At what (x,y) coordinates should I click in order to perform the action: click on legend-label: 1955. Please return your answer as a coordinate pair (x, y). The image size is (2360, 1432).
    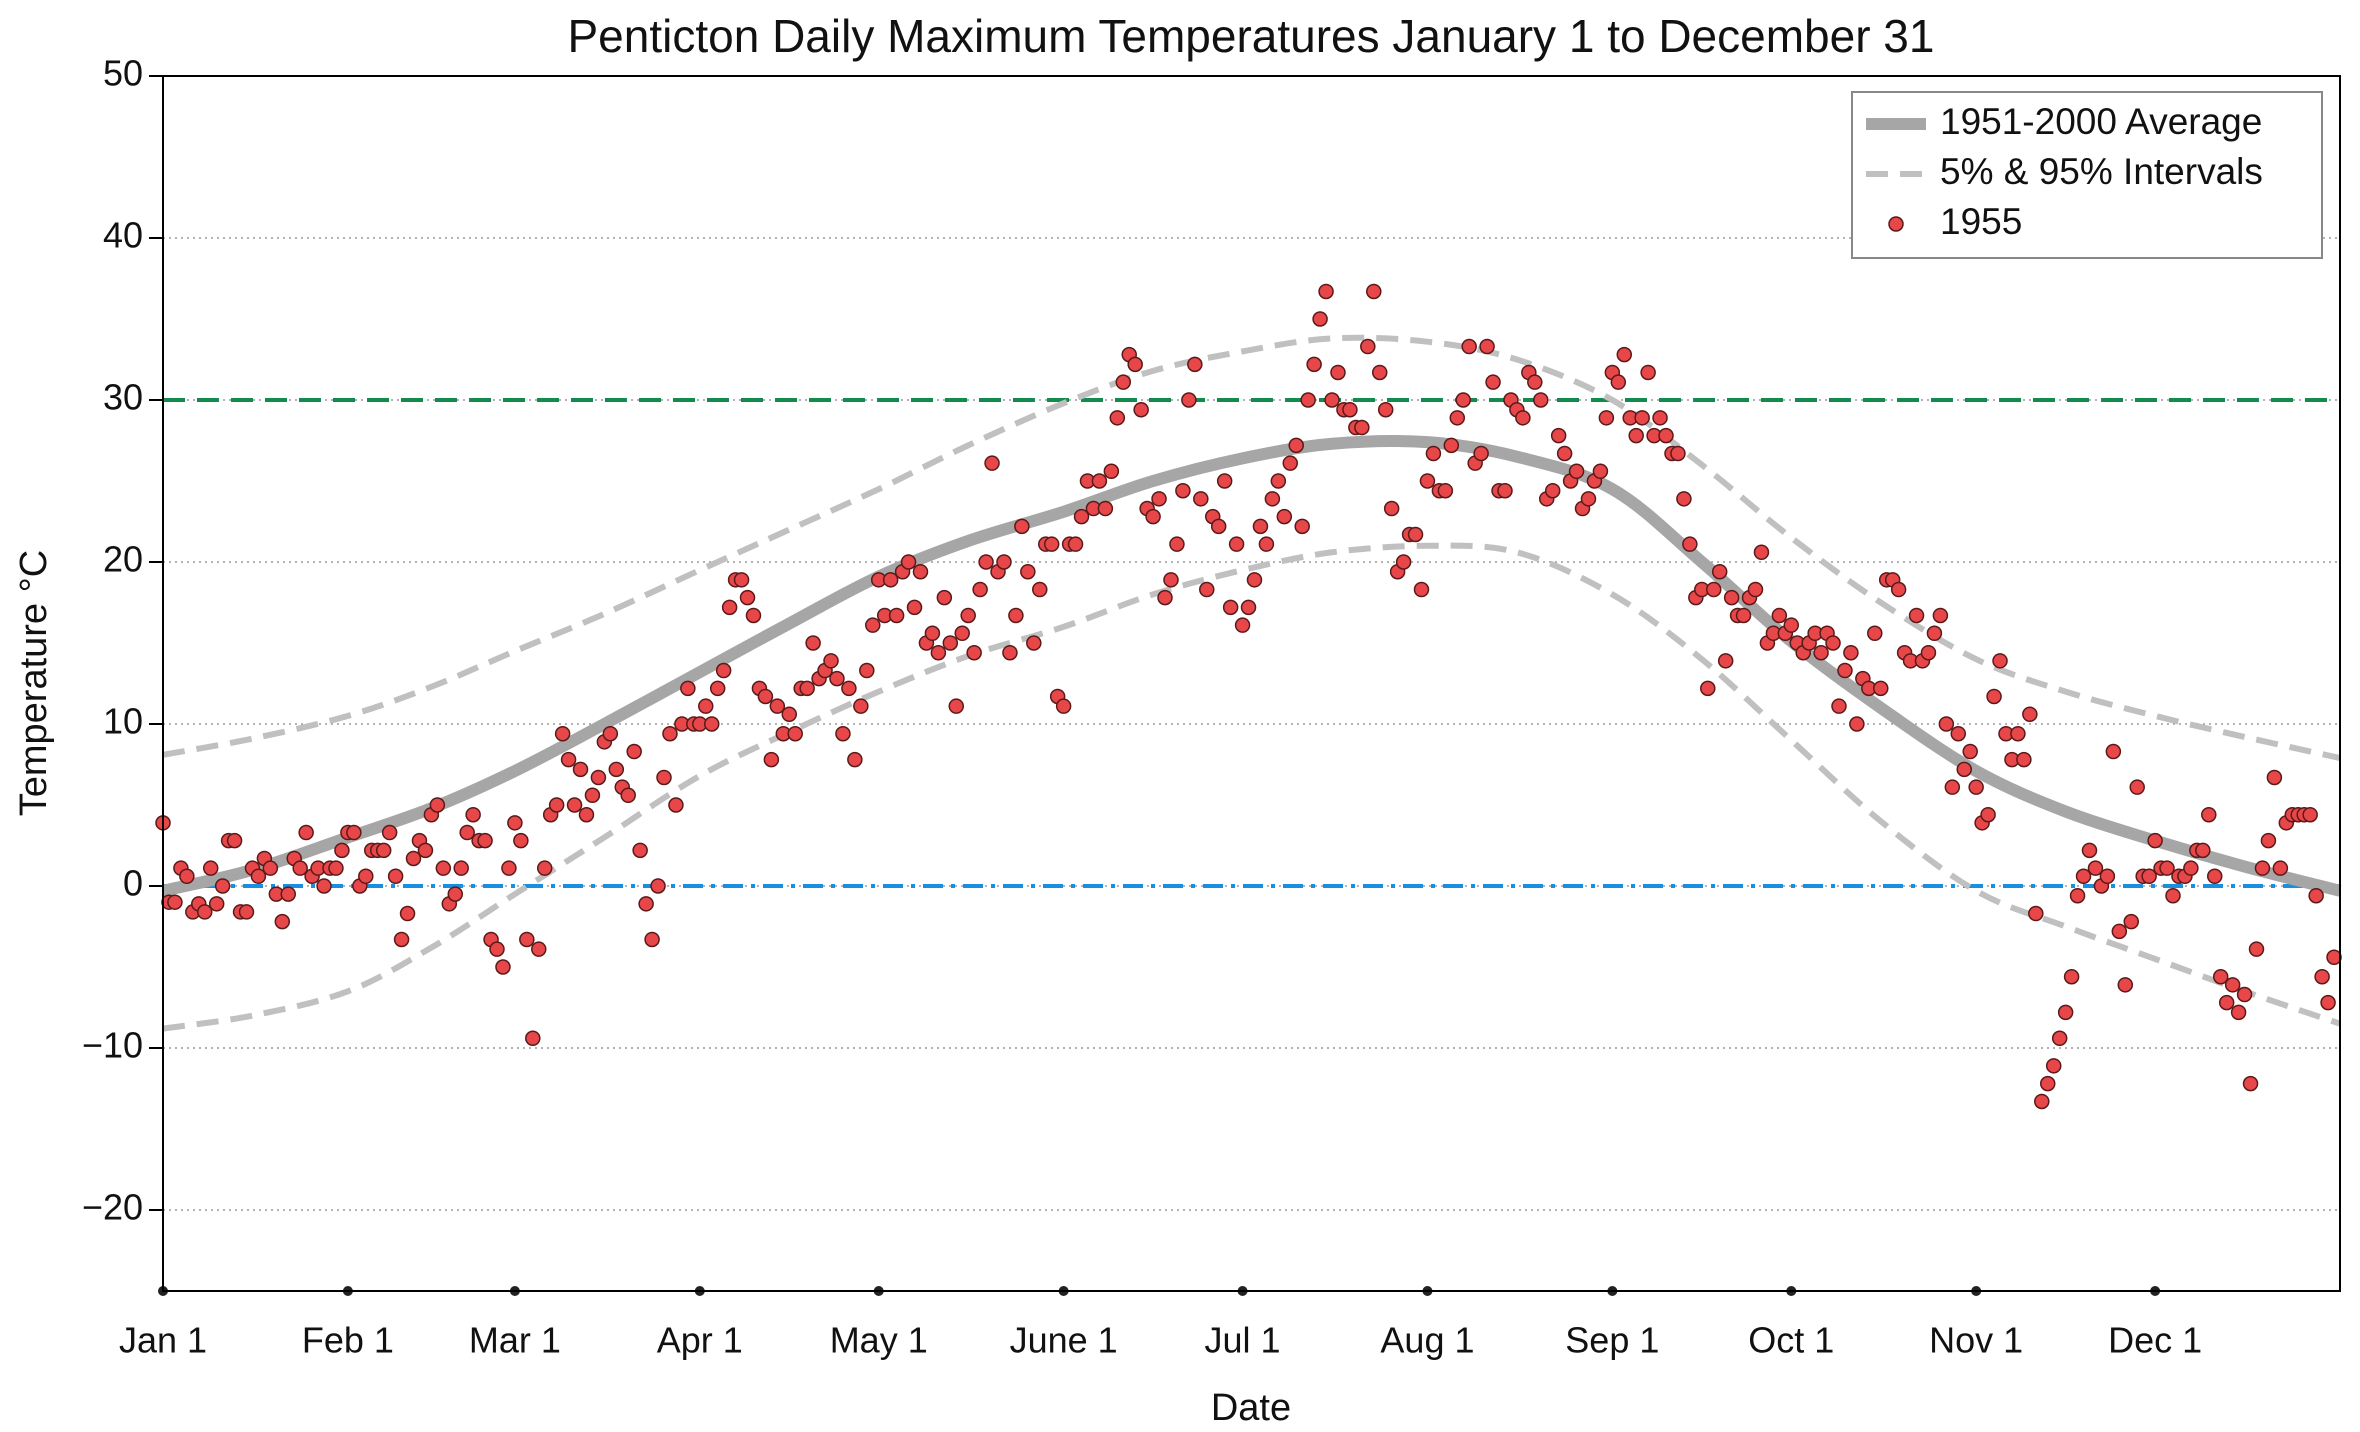
    Looking at the image, I should click on (1981, 221).